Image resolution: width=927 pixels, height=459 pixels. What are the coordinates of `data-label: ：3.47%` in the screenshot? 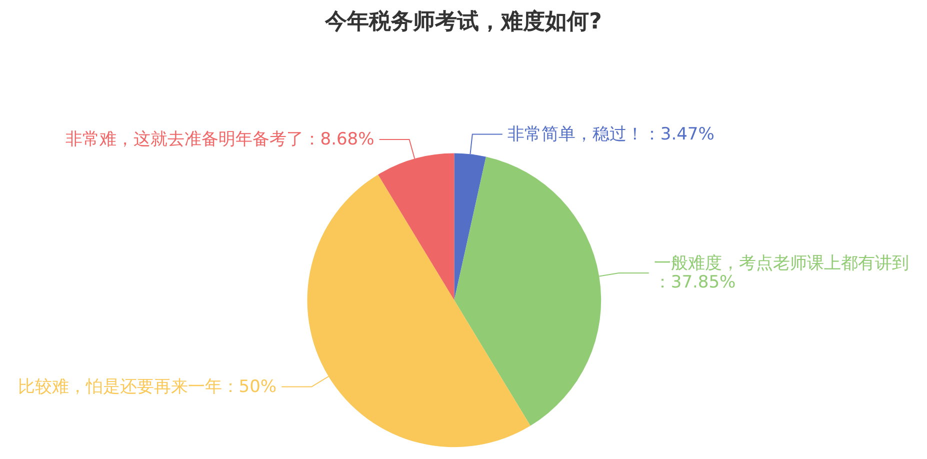 It's located at (678, 134).